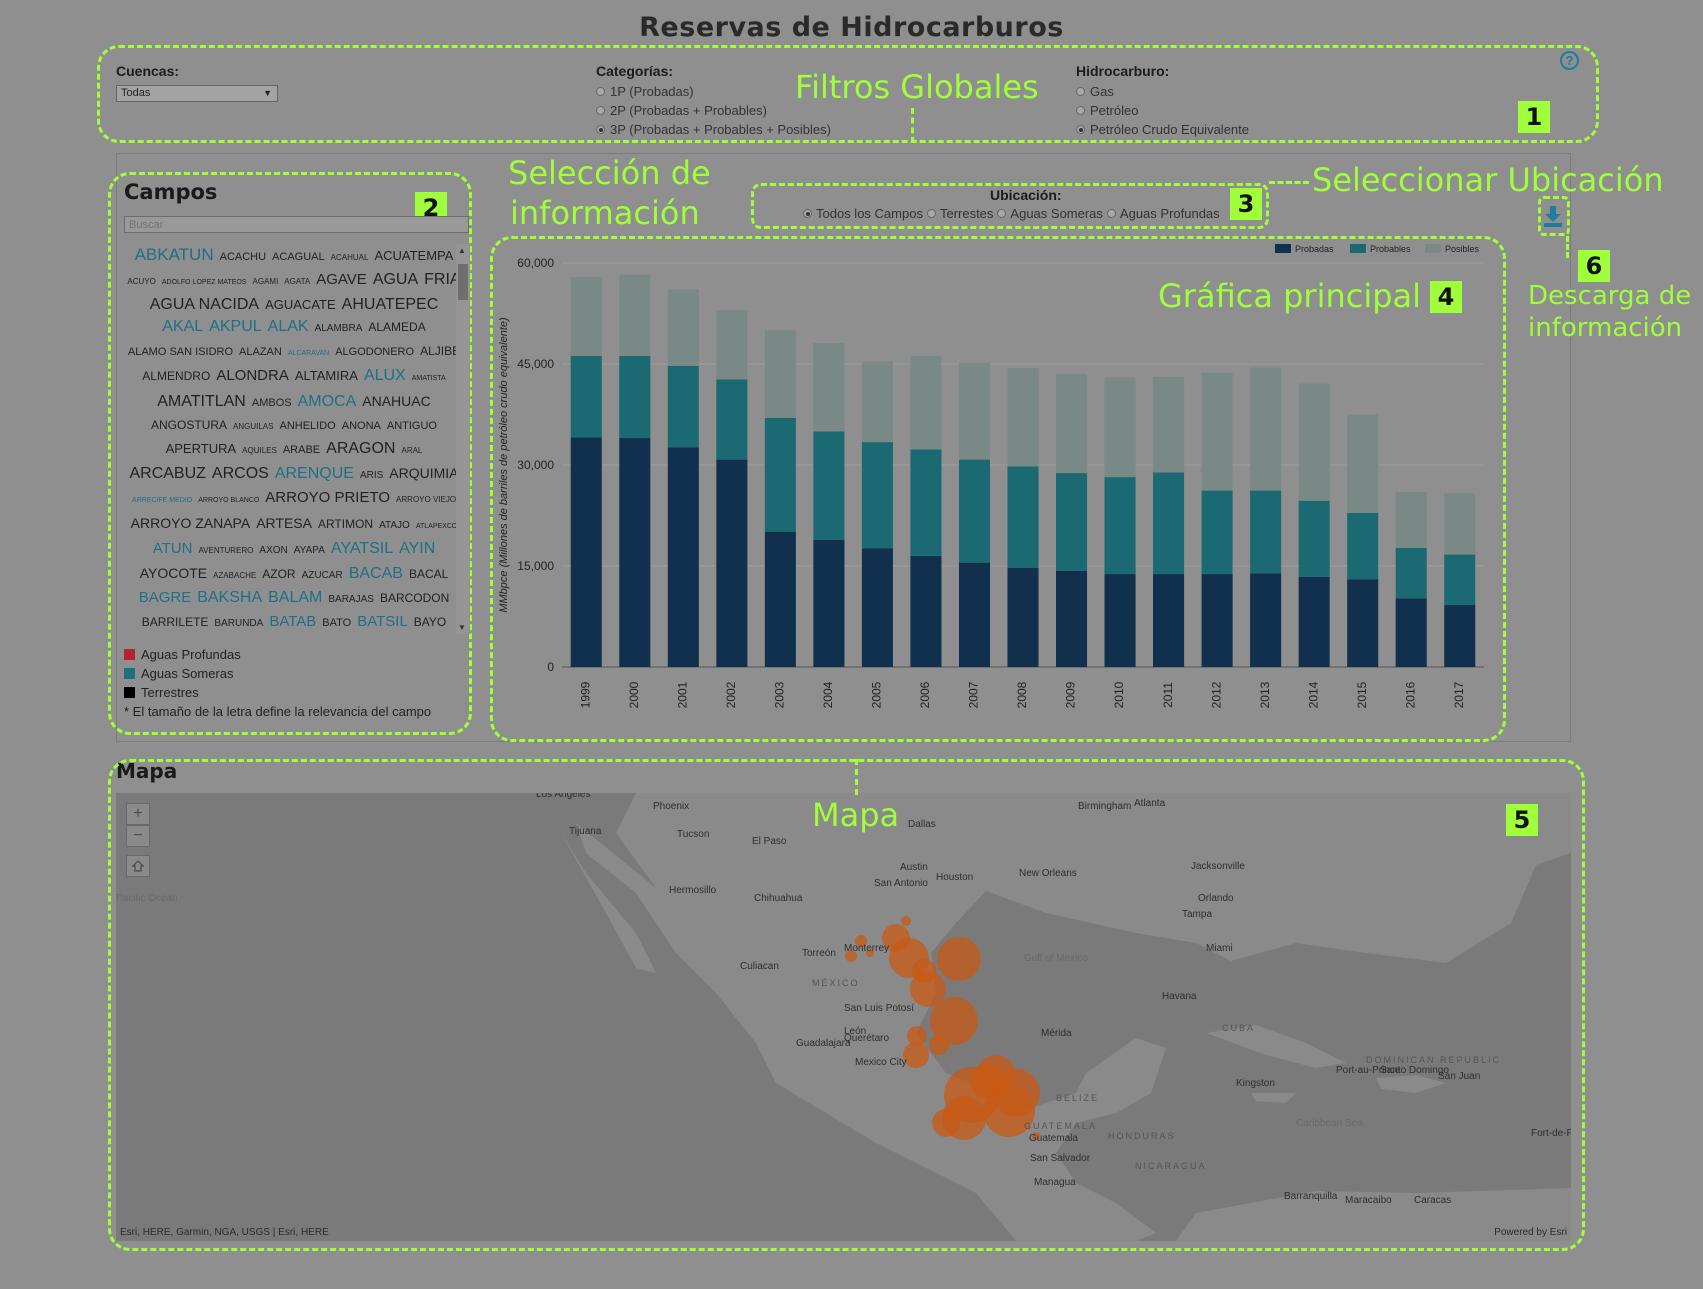 The image size is (1703, 1289). I want to click on campo-word: AZABACHE, so click(235, 575).